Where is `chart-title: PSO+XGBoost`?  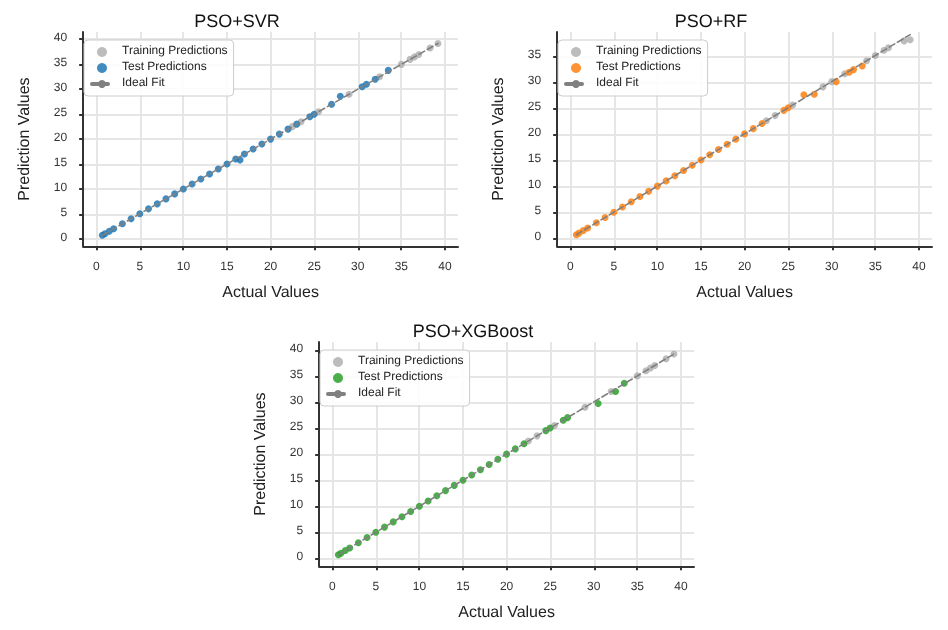
chart-title: PSO+XGBoost is located at coordinates (473, 331).